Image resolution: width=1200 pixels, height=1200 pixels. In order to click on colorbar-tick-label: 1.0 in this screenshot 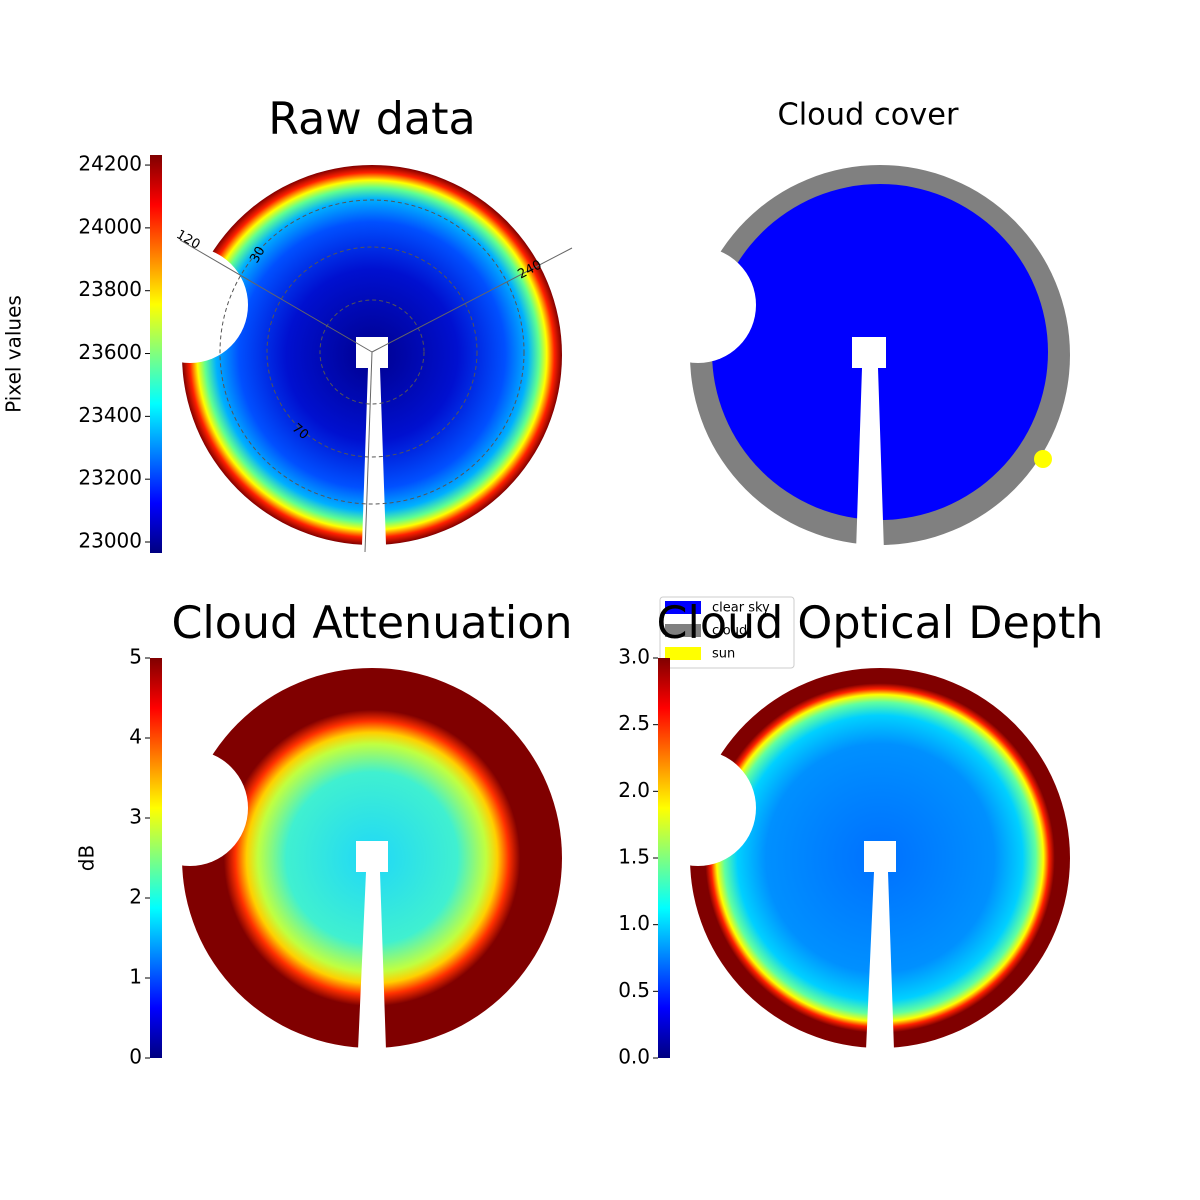, I will do `click(634, 923)`.